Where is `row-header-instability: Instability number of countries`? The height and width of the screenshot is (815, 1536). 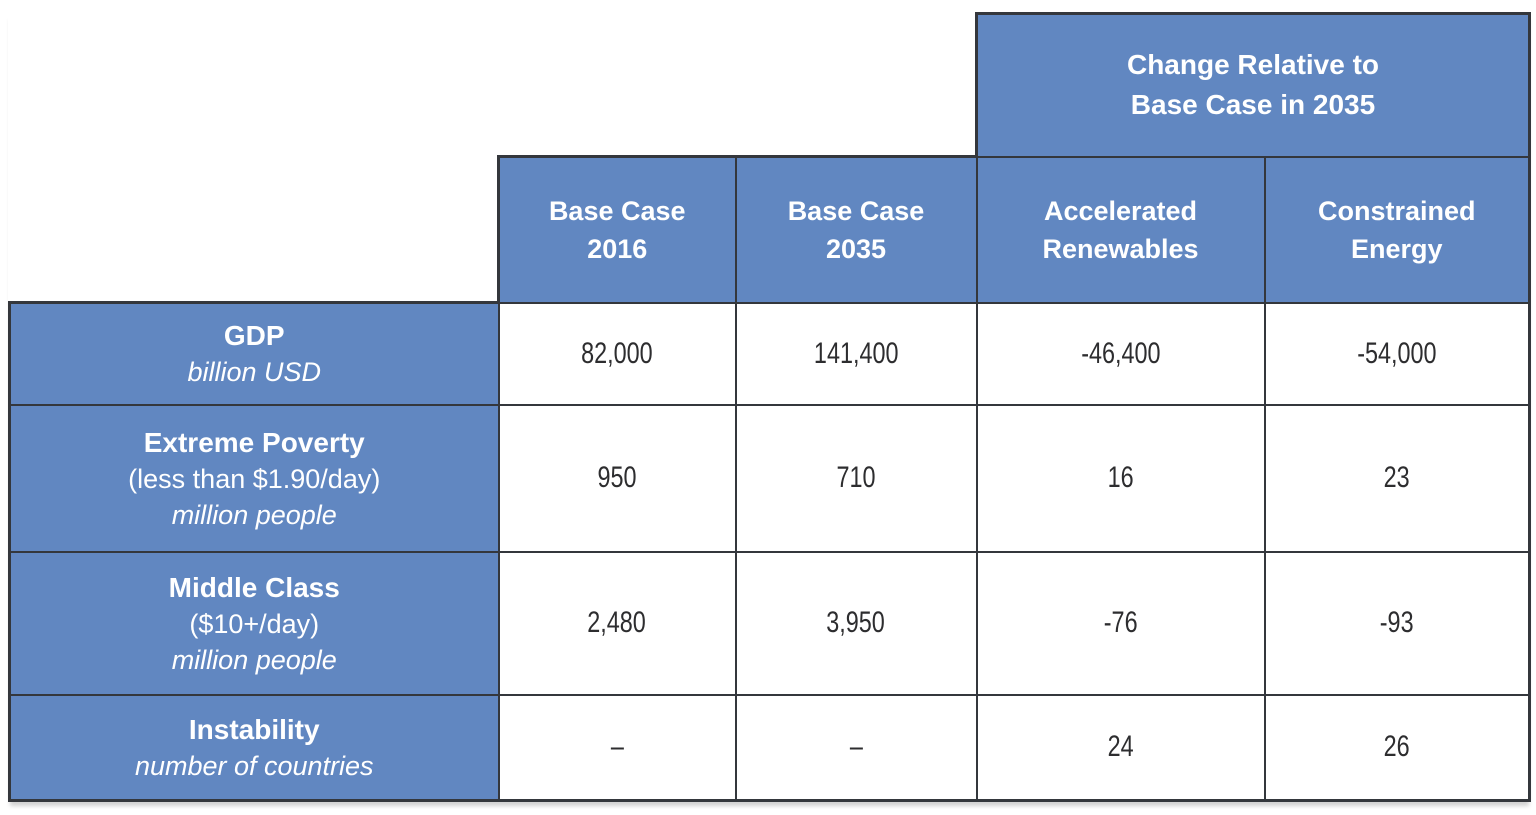 row-header-instability: Instability number of countries is located at coordinates (254, 747).